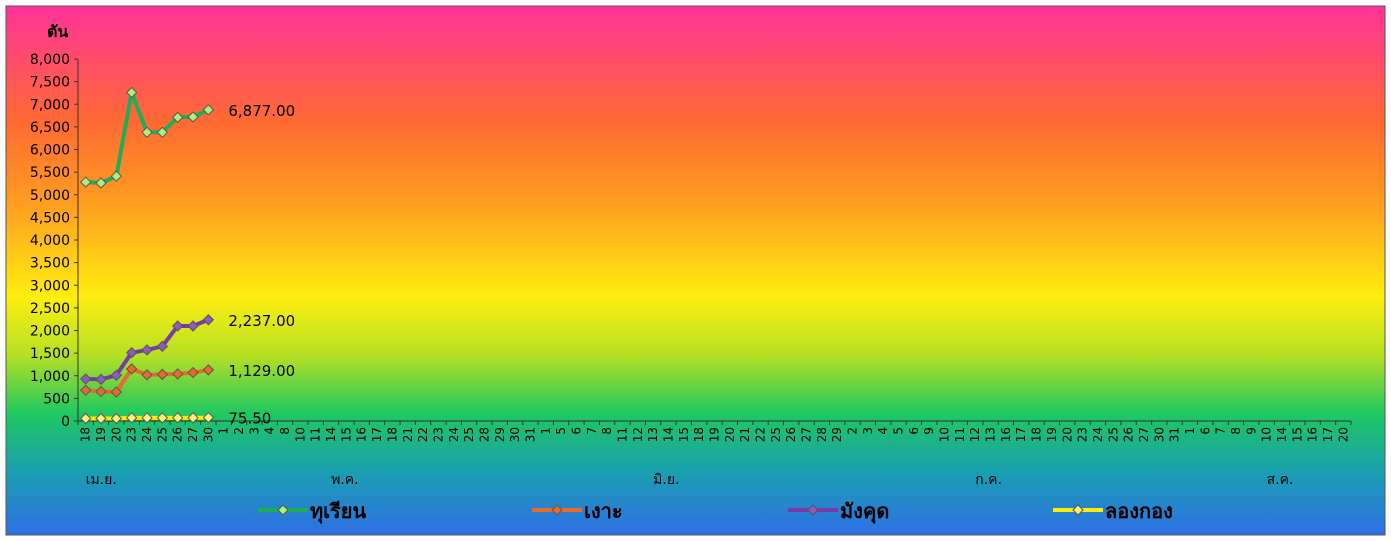 The image size is (1391, 541). Describe the element at coordinates (988, 480) in the screenshot. I see `month-label: ก.ค.` at that location.